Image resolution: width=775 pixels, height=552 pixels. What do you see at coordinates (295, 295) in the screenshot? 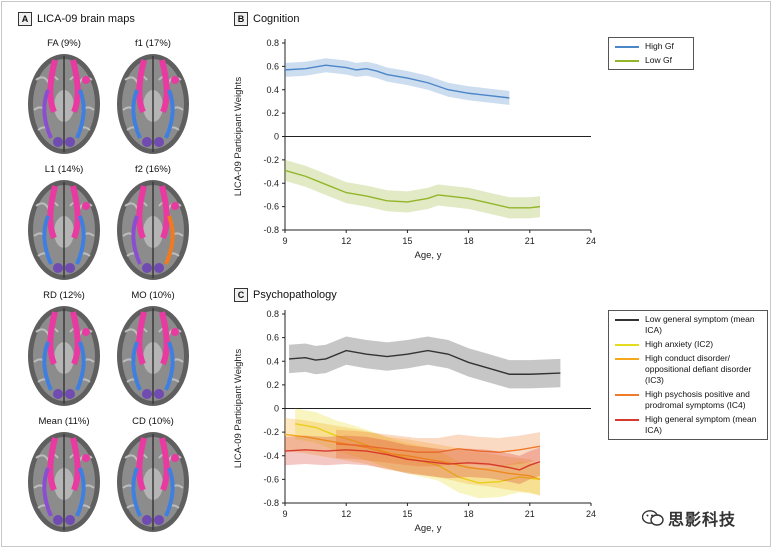
I see `panel-c-title: Psychopathology` at bounding box center [295, 295].